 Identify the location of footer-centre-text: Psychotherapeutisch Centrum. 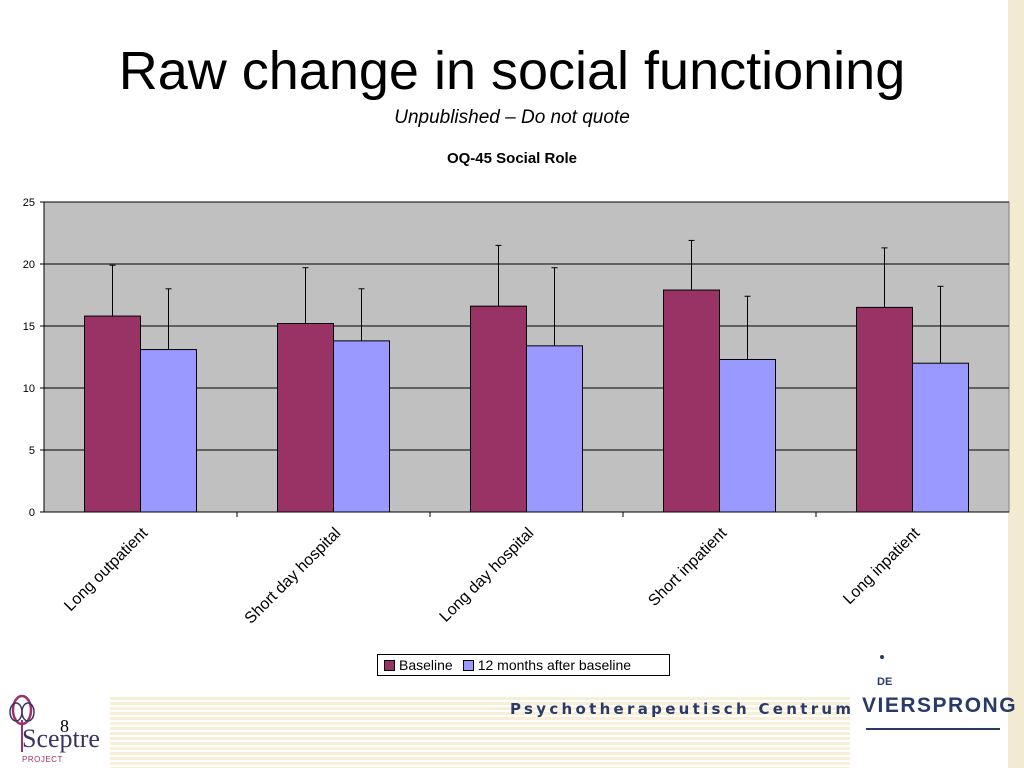
(682, 709).